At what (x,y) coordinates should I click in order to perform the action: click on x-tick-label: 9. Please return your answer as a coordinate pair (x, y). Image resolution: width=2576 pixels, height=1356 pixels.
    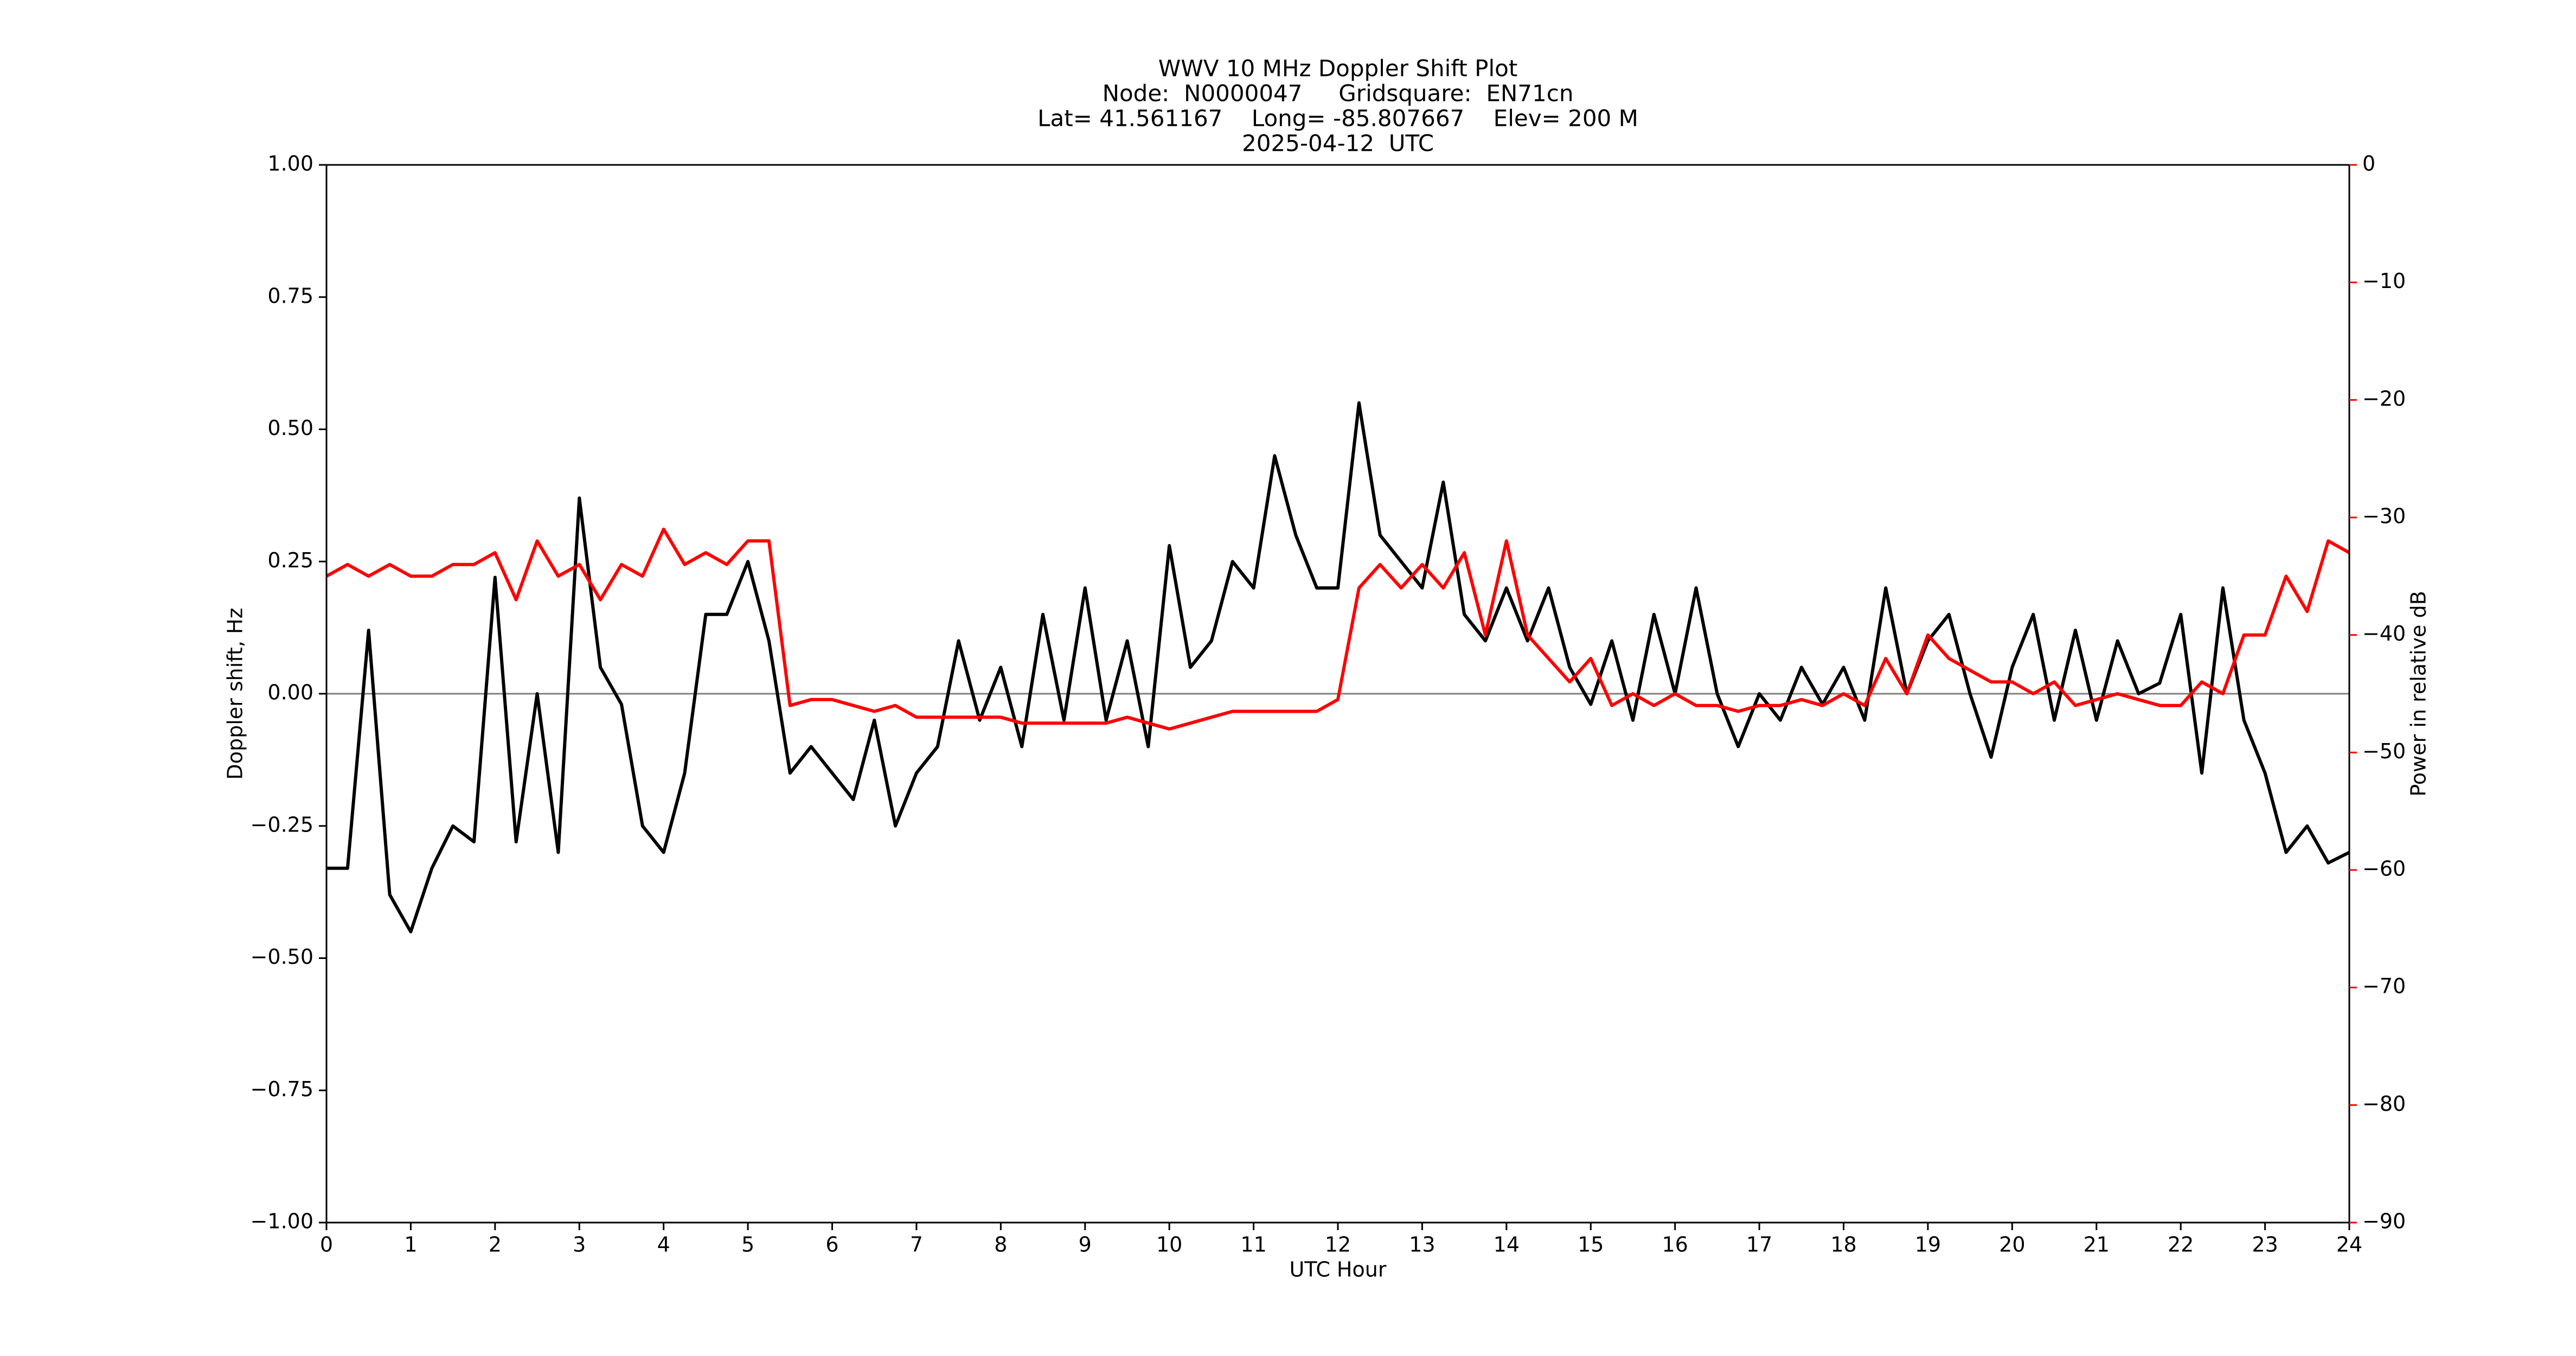
    Looking at the image, I should click on (1085, 1245).